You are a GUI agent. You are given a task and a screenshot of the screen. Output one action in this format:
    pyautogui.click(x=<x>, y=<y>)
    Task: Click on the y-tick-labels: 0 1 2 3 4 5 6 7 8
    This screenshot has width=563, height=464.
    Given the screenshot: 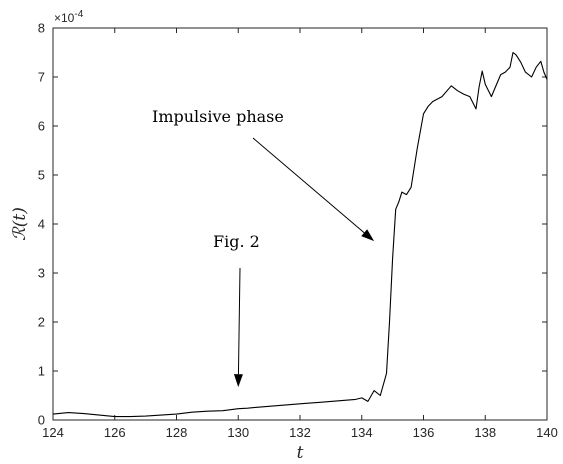 What is the action you would take?
    pyautogui.click(x=41, y=224)
    